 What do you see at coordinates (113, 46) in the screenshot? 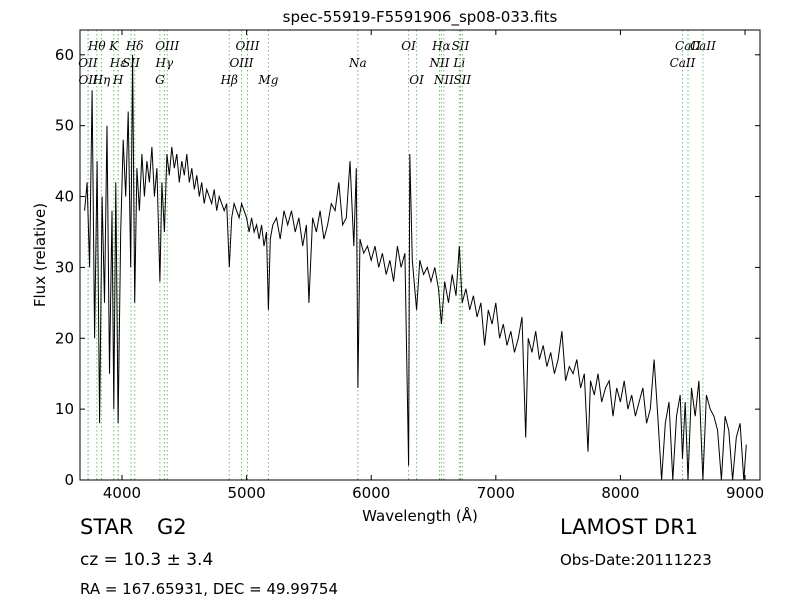
I see `spectral-line-label: K` at bounding box center [113, 46].